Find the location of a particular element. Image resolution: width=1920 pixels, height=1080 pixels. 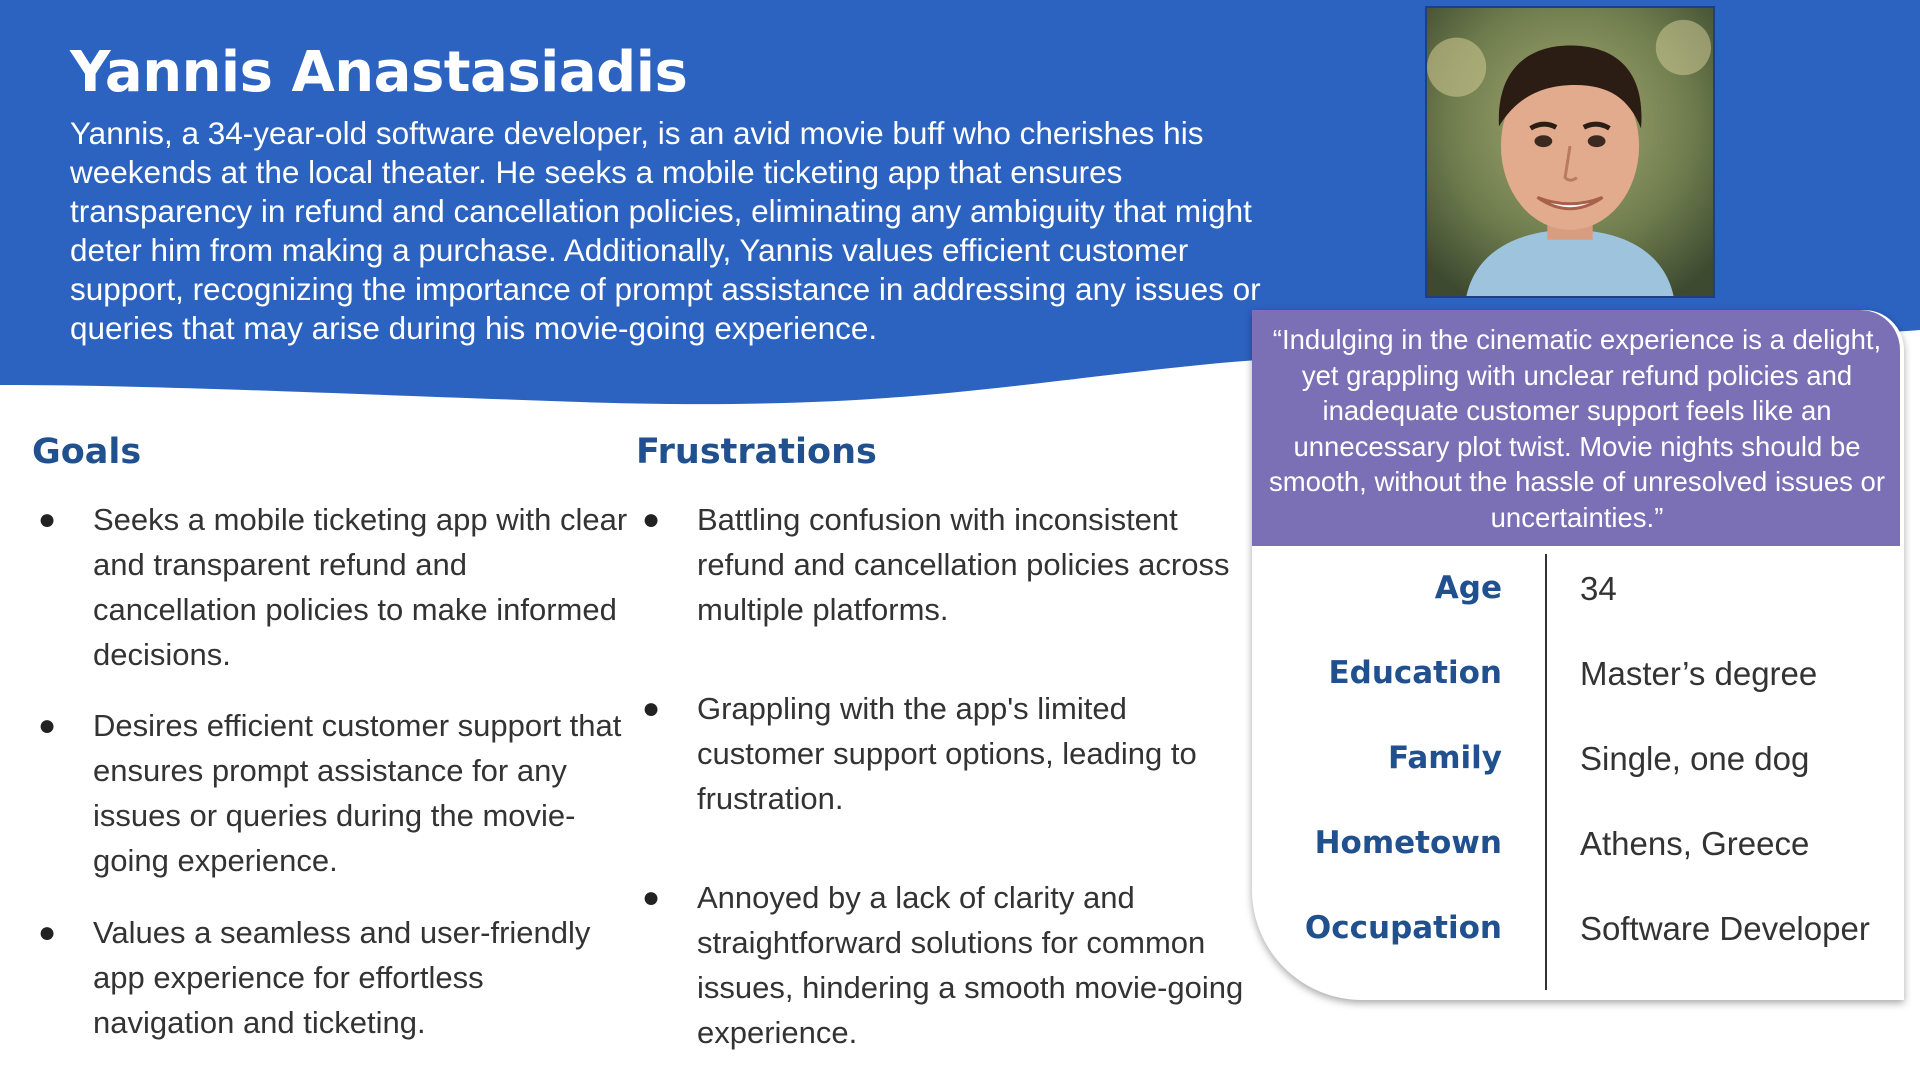

goals-heading: Goals is located at coordinates (87, 452).